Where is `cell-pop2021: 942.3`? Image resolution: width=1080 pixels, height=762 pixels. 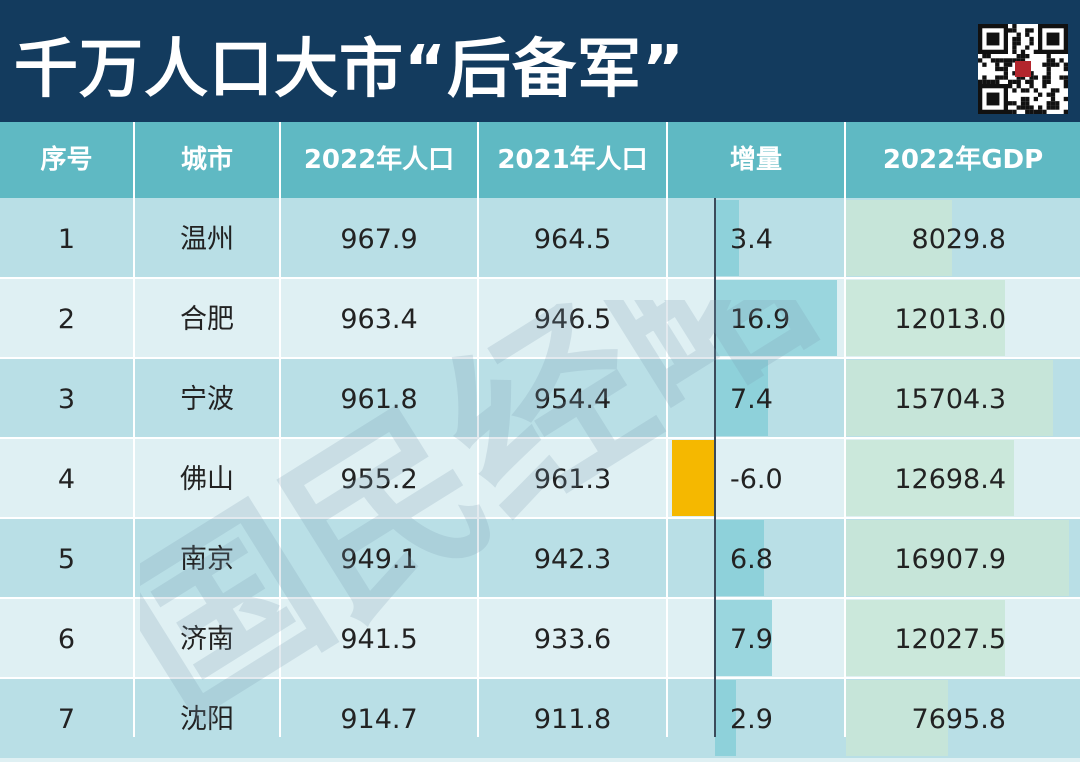
cell-pop2021: 942.3 is located at coordinates (572, 559).